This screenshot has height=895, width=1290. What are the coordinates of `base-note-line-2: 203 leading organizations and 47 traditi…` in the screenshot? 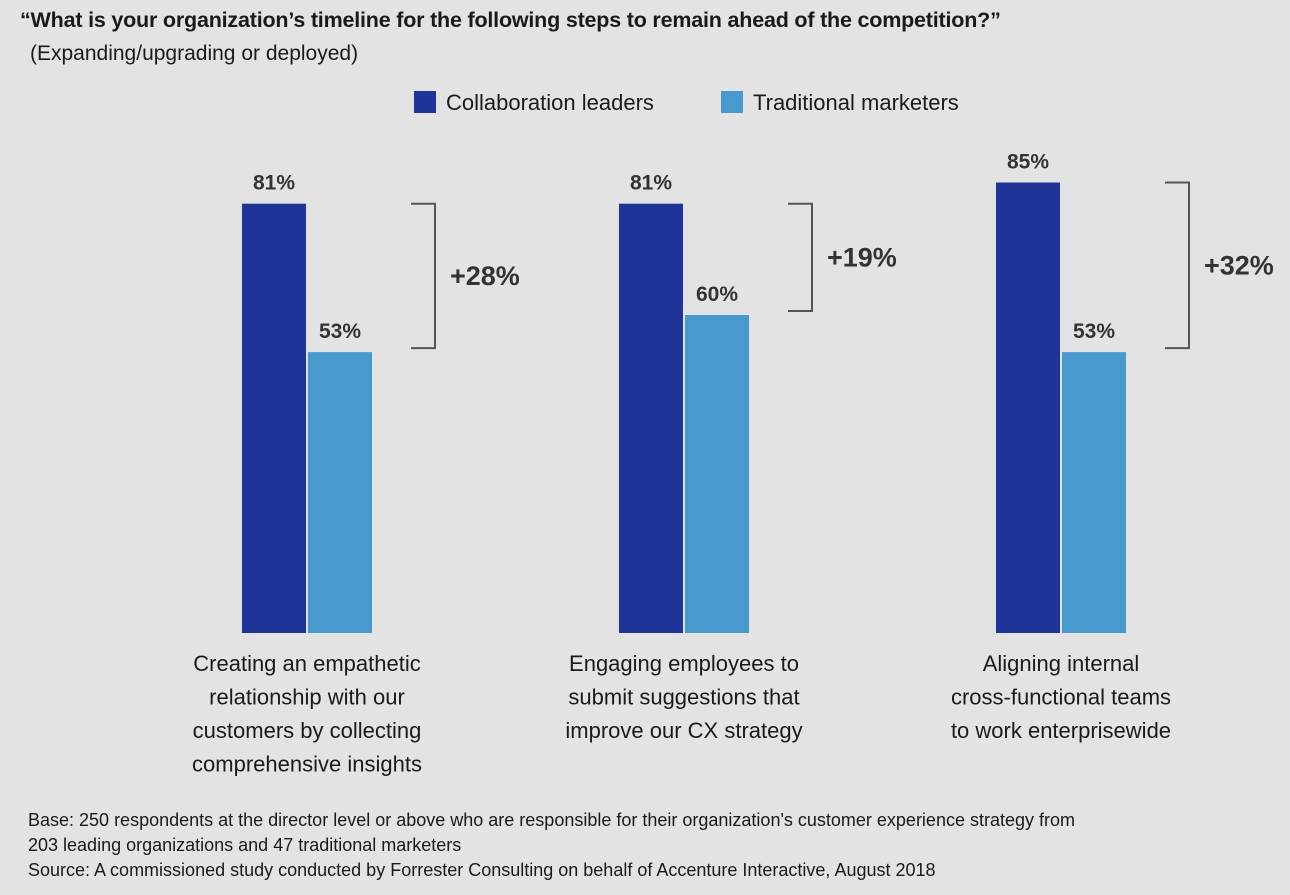 It's located at (245, 845).